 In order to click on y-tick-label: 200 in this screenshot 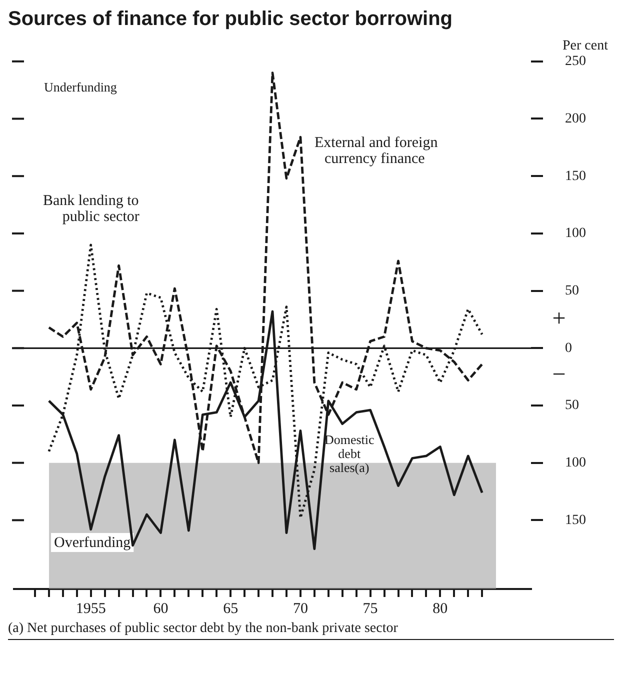, I will do `click(575, 118)`.